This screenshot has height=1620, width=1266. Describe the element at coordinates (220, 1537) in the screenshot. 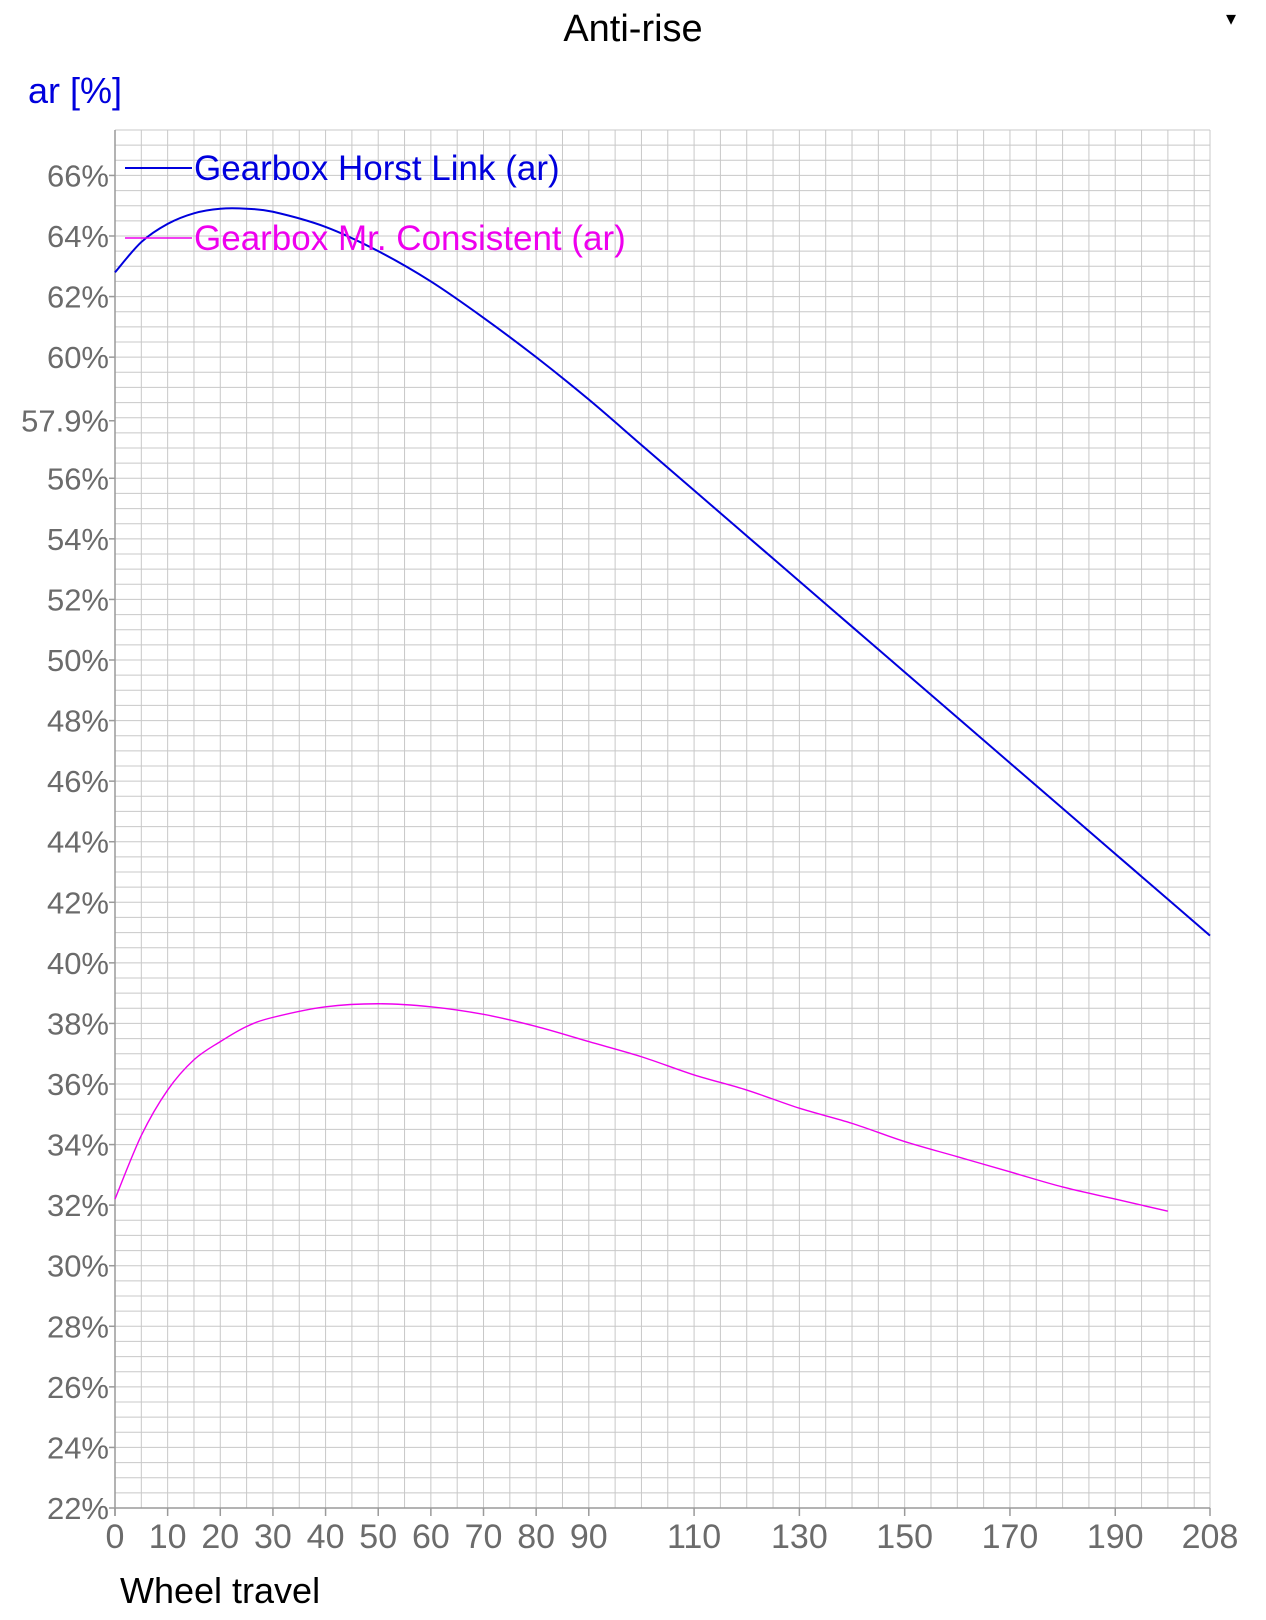

I see `x-tick-label: 20` at that location.